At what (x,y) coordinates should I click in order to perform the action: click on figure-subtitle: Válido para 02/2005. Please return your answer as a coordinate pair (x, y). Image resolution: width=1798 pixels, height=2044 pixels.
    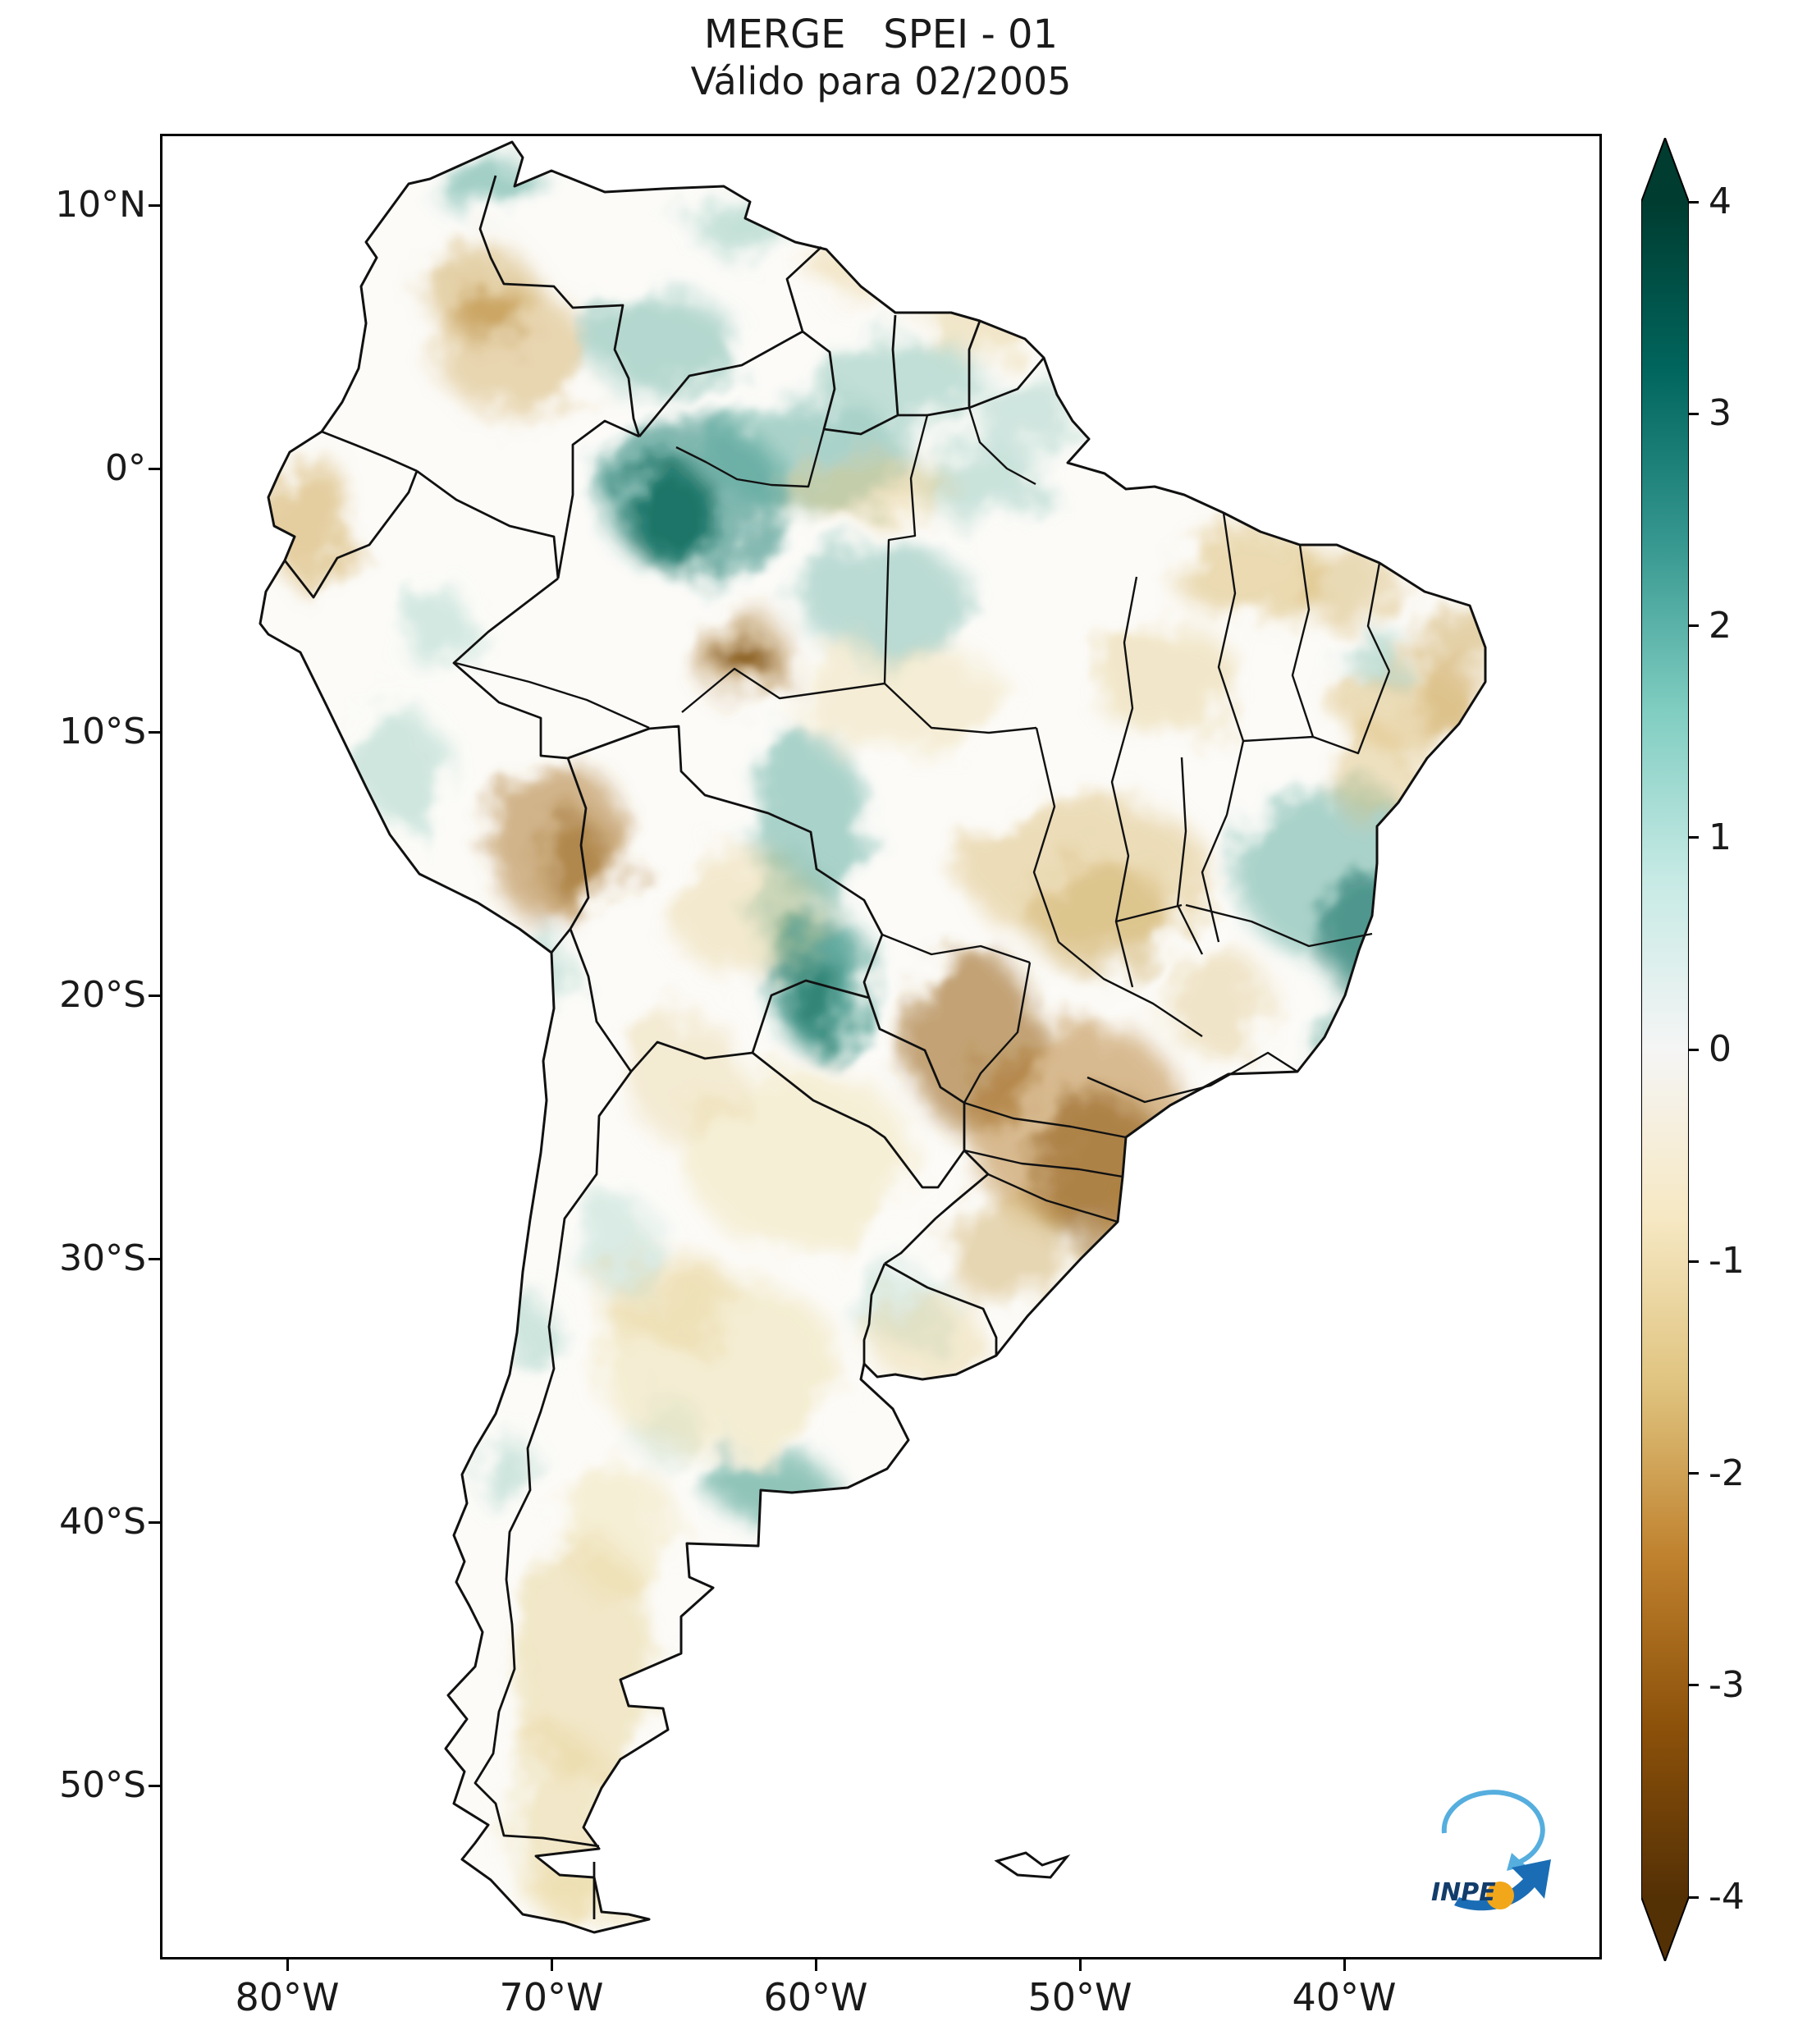
    Looking at the image, I should click on (881, 81).